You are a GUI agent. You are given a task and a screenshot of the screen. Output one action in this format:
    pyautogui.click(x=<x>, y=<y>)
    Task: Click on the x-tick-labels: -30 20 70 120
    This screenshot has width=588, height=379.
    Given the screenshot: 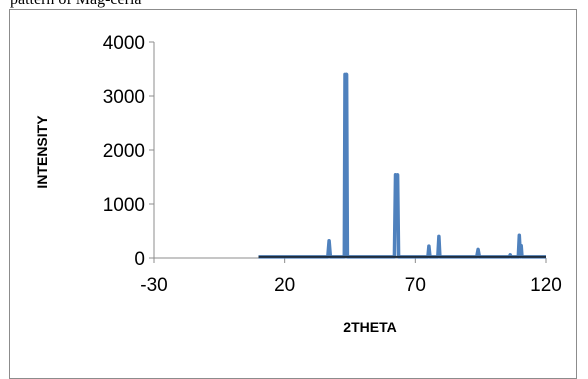 What is the action you would take?
    pyautogui.click(x=351, y=277)
    